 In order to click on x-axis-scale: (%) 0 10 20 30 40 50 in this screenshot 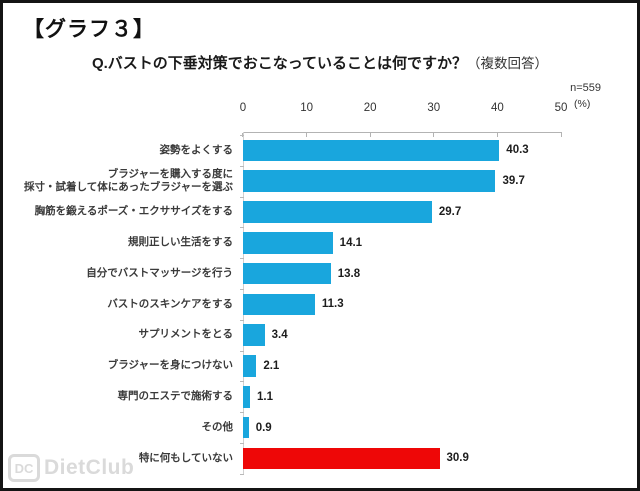, I will do `click(415, 108)`.